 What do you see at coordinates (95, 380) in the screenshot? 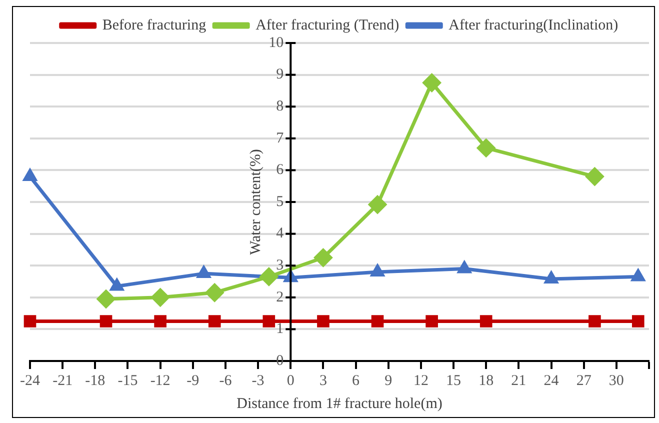
I see `x-tick-label: -18` at bounding box center [95, 380].